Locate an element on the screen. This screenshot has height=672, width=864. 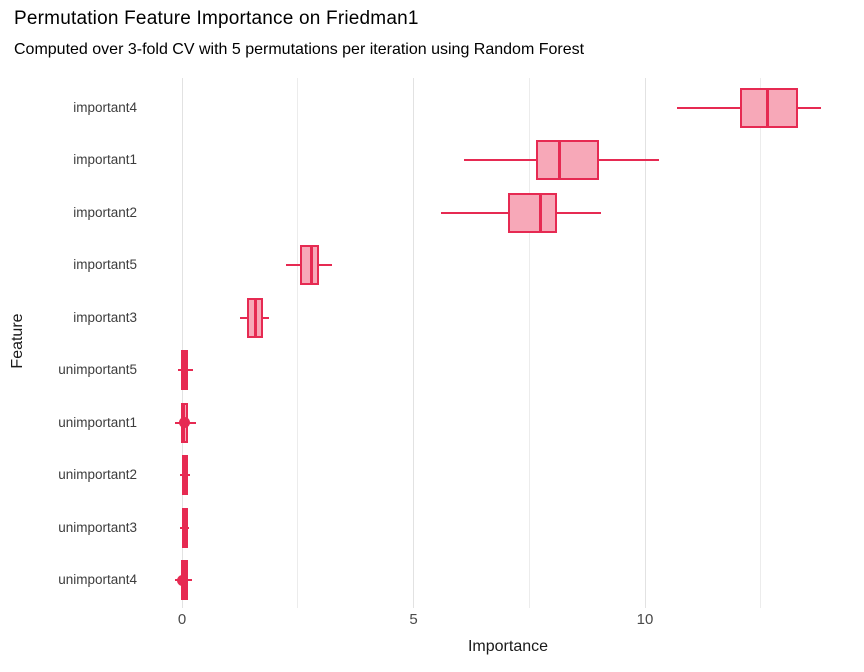
y-axis-label-unimportant1: unimportant1 is located at coordinates (97, 422).